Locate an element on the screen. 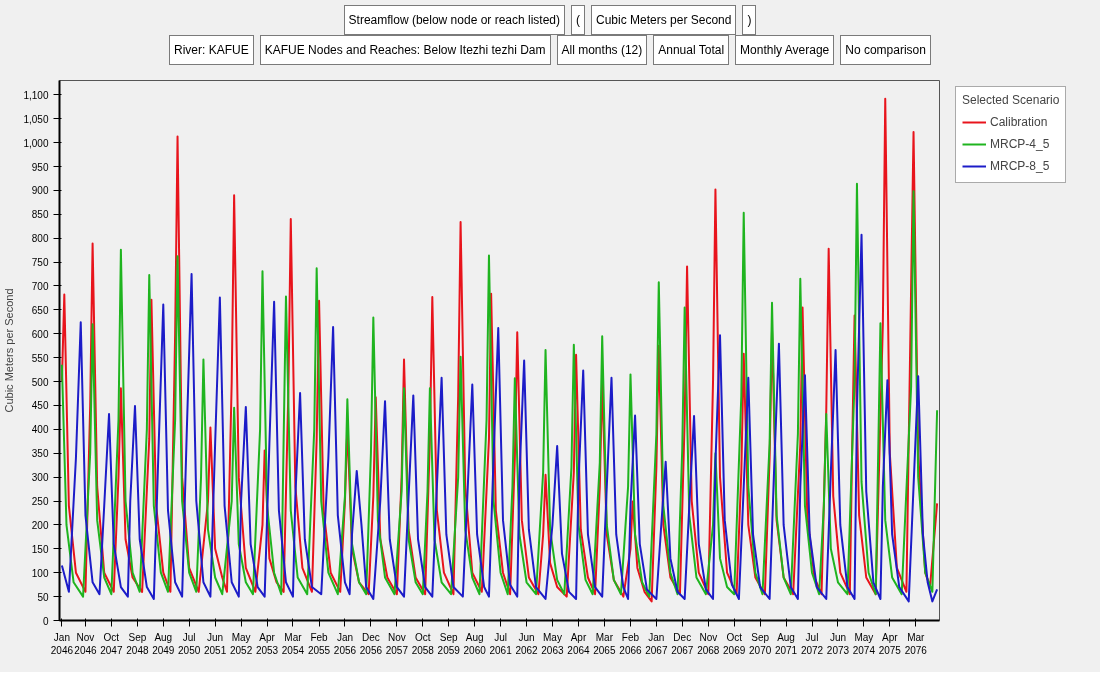  x-tick-label: Feb 2066 is located at coordinates (631, 643).